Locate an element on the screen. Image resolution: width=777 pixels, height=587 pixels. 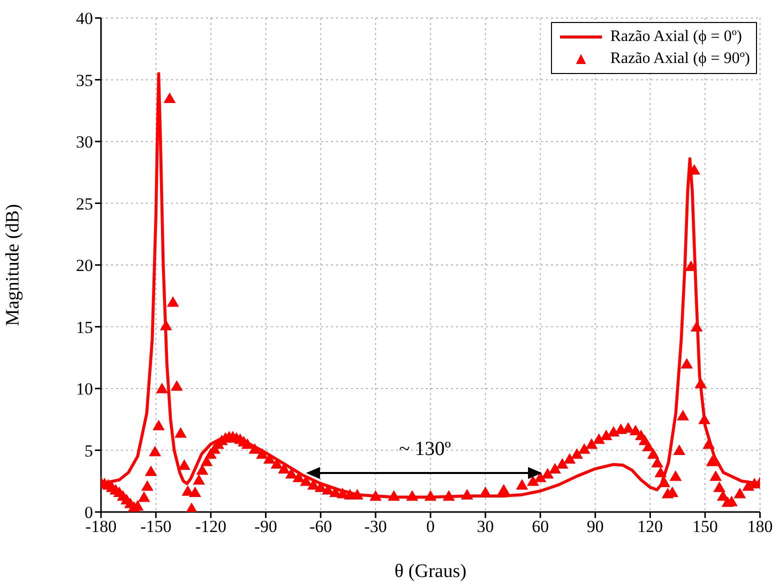
x-tick-label: -30 is located at coordinates (375, 526).